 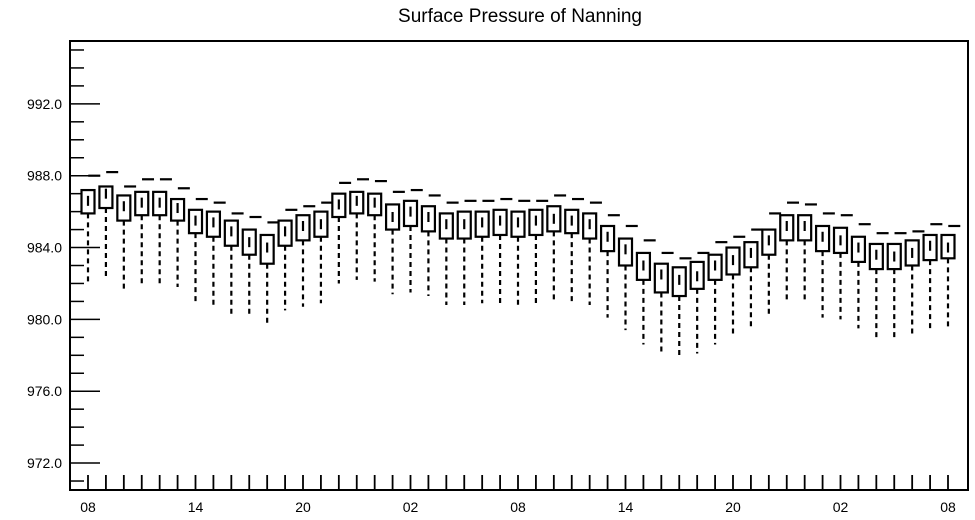 I want to click on y-tick-label: 972.0, so click(x=44, y=463).